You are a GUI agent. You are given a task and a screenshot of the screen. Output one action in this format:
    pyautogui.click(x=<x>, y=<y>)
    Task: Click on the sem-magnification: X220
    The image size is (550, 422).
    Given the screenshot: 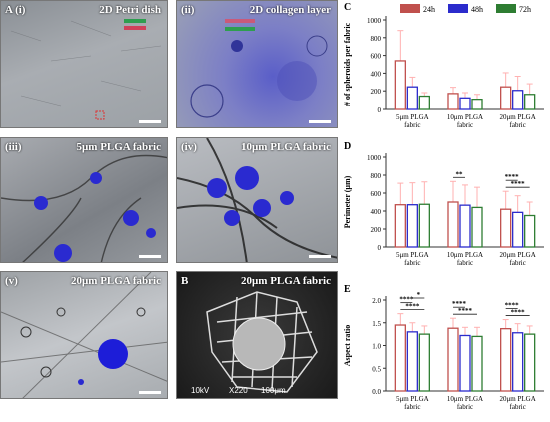 What is the action you would take?
    pyautogui.click(x=238, y=390)
    